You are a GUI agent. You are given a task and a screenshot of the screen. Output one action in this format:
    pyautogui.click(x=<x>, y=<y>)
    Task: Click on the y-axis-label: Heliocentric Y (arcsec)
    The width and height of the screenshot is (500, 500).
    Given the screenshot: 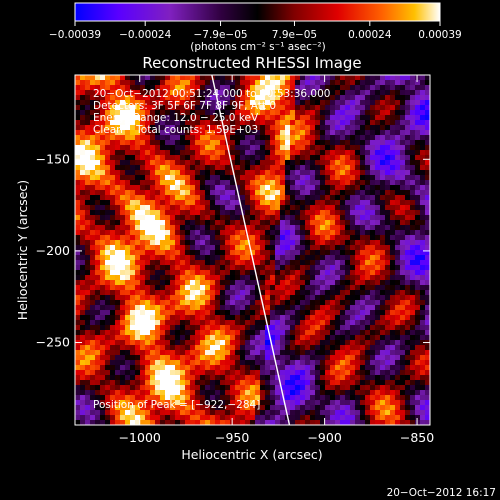 What is the action you would take?
    pyautogui.click(x=22, y=250)
    